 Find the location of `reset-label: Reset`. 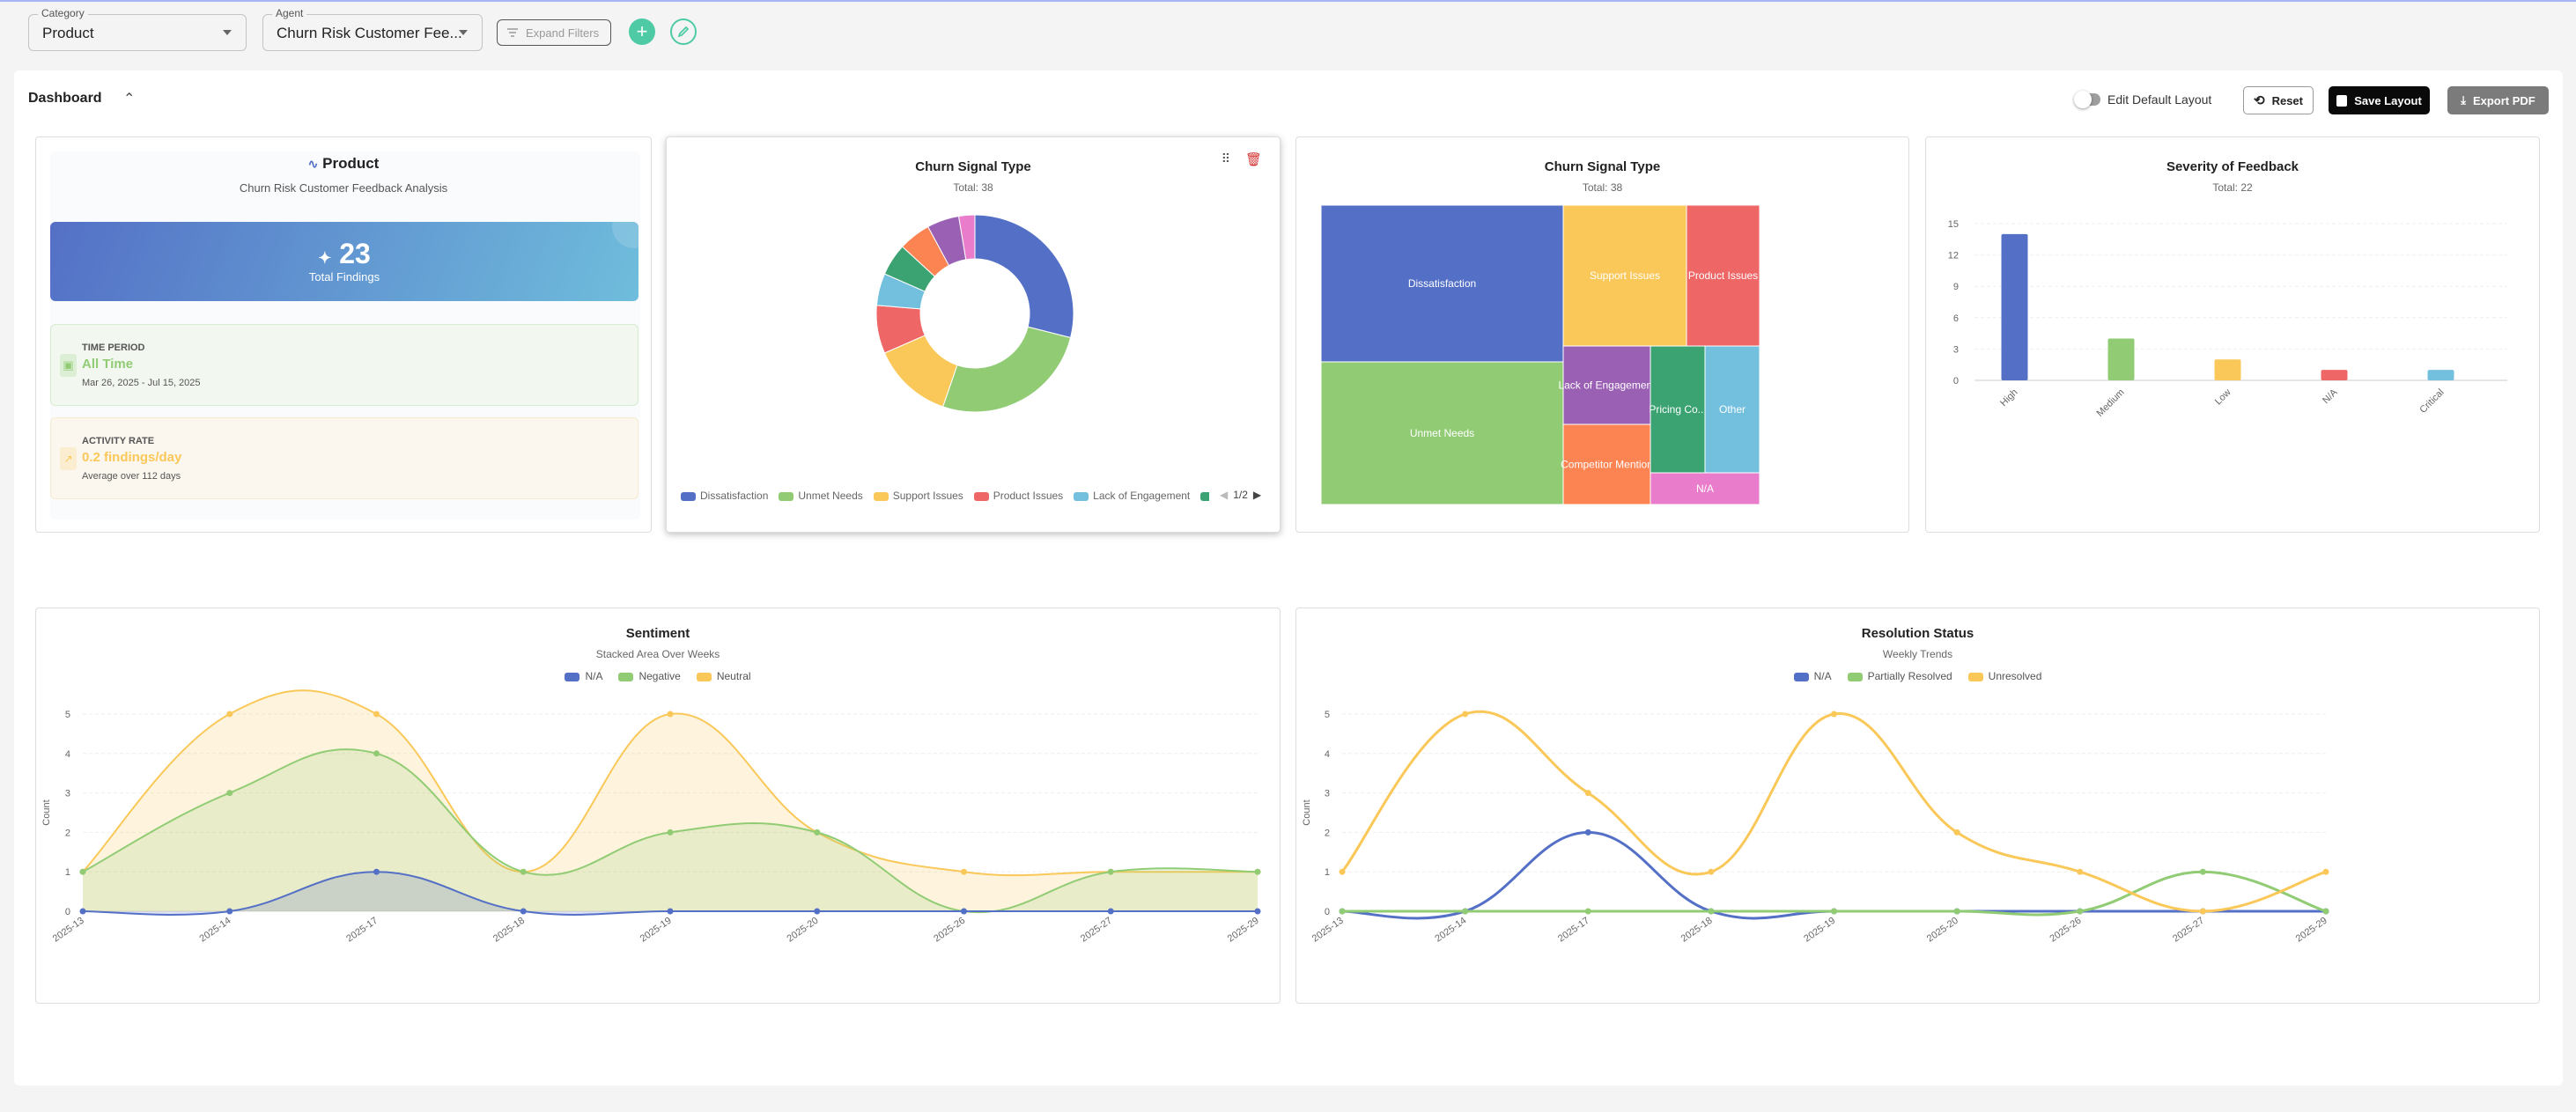

reset-label: Reset is located at coordinates (2287, 100).